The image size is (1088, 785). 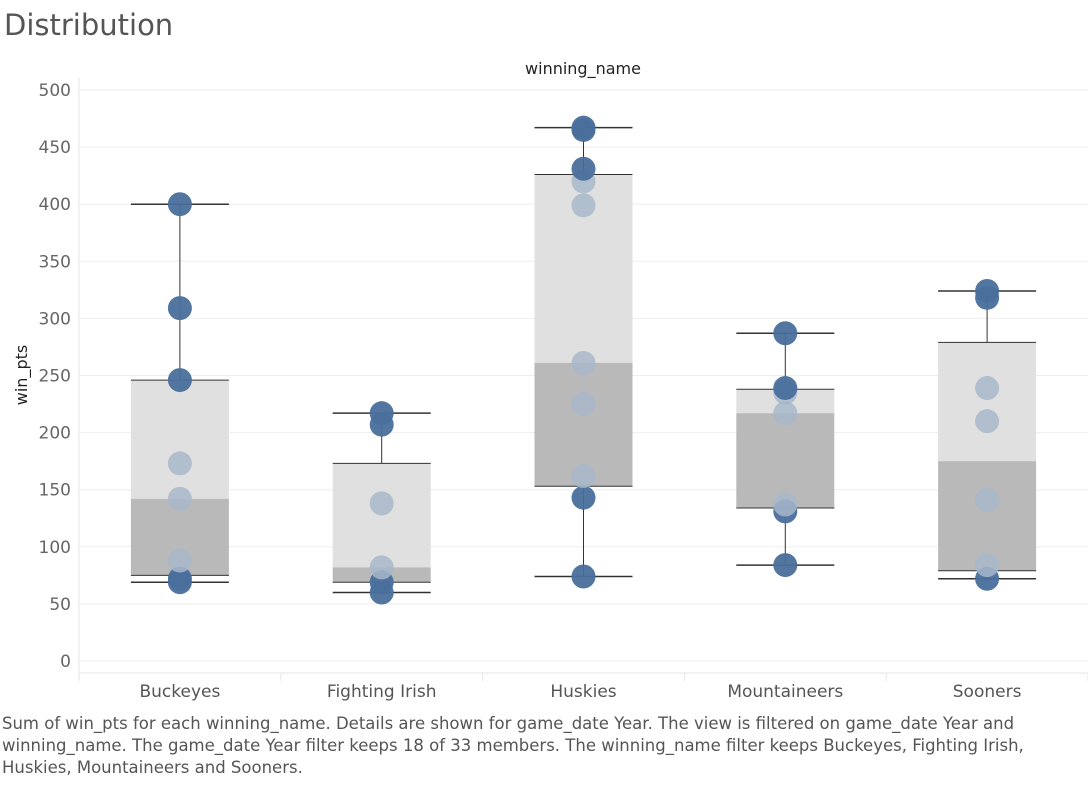 I want to click on x-category-label: Buckeyes, so click(x=179, y=692).